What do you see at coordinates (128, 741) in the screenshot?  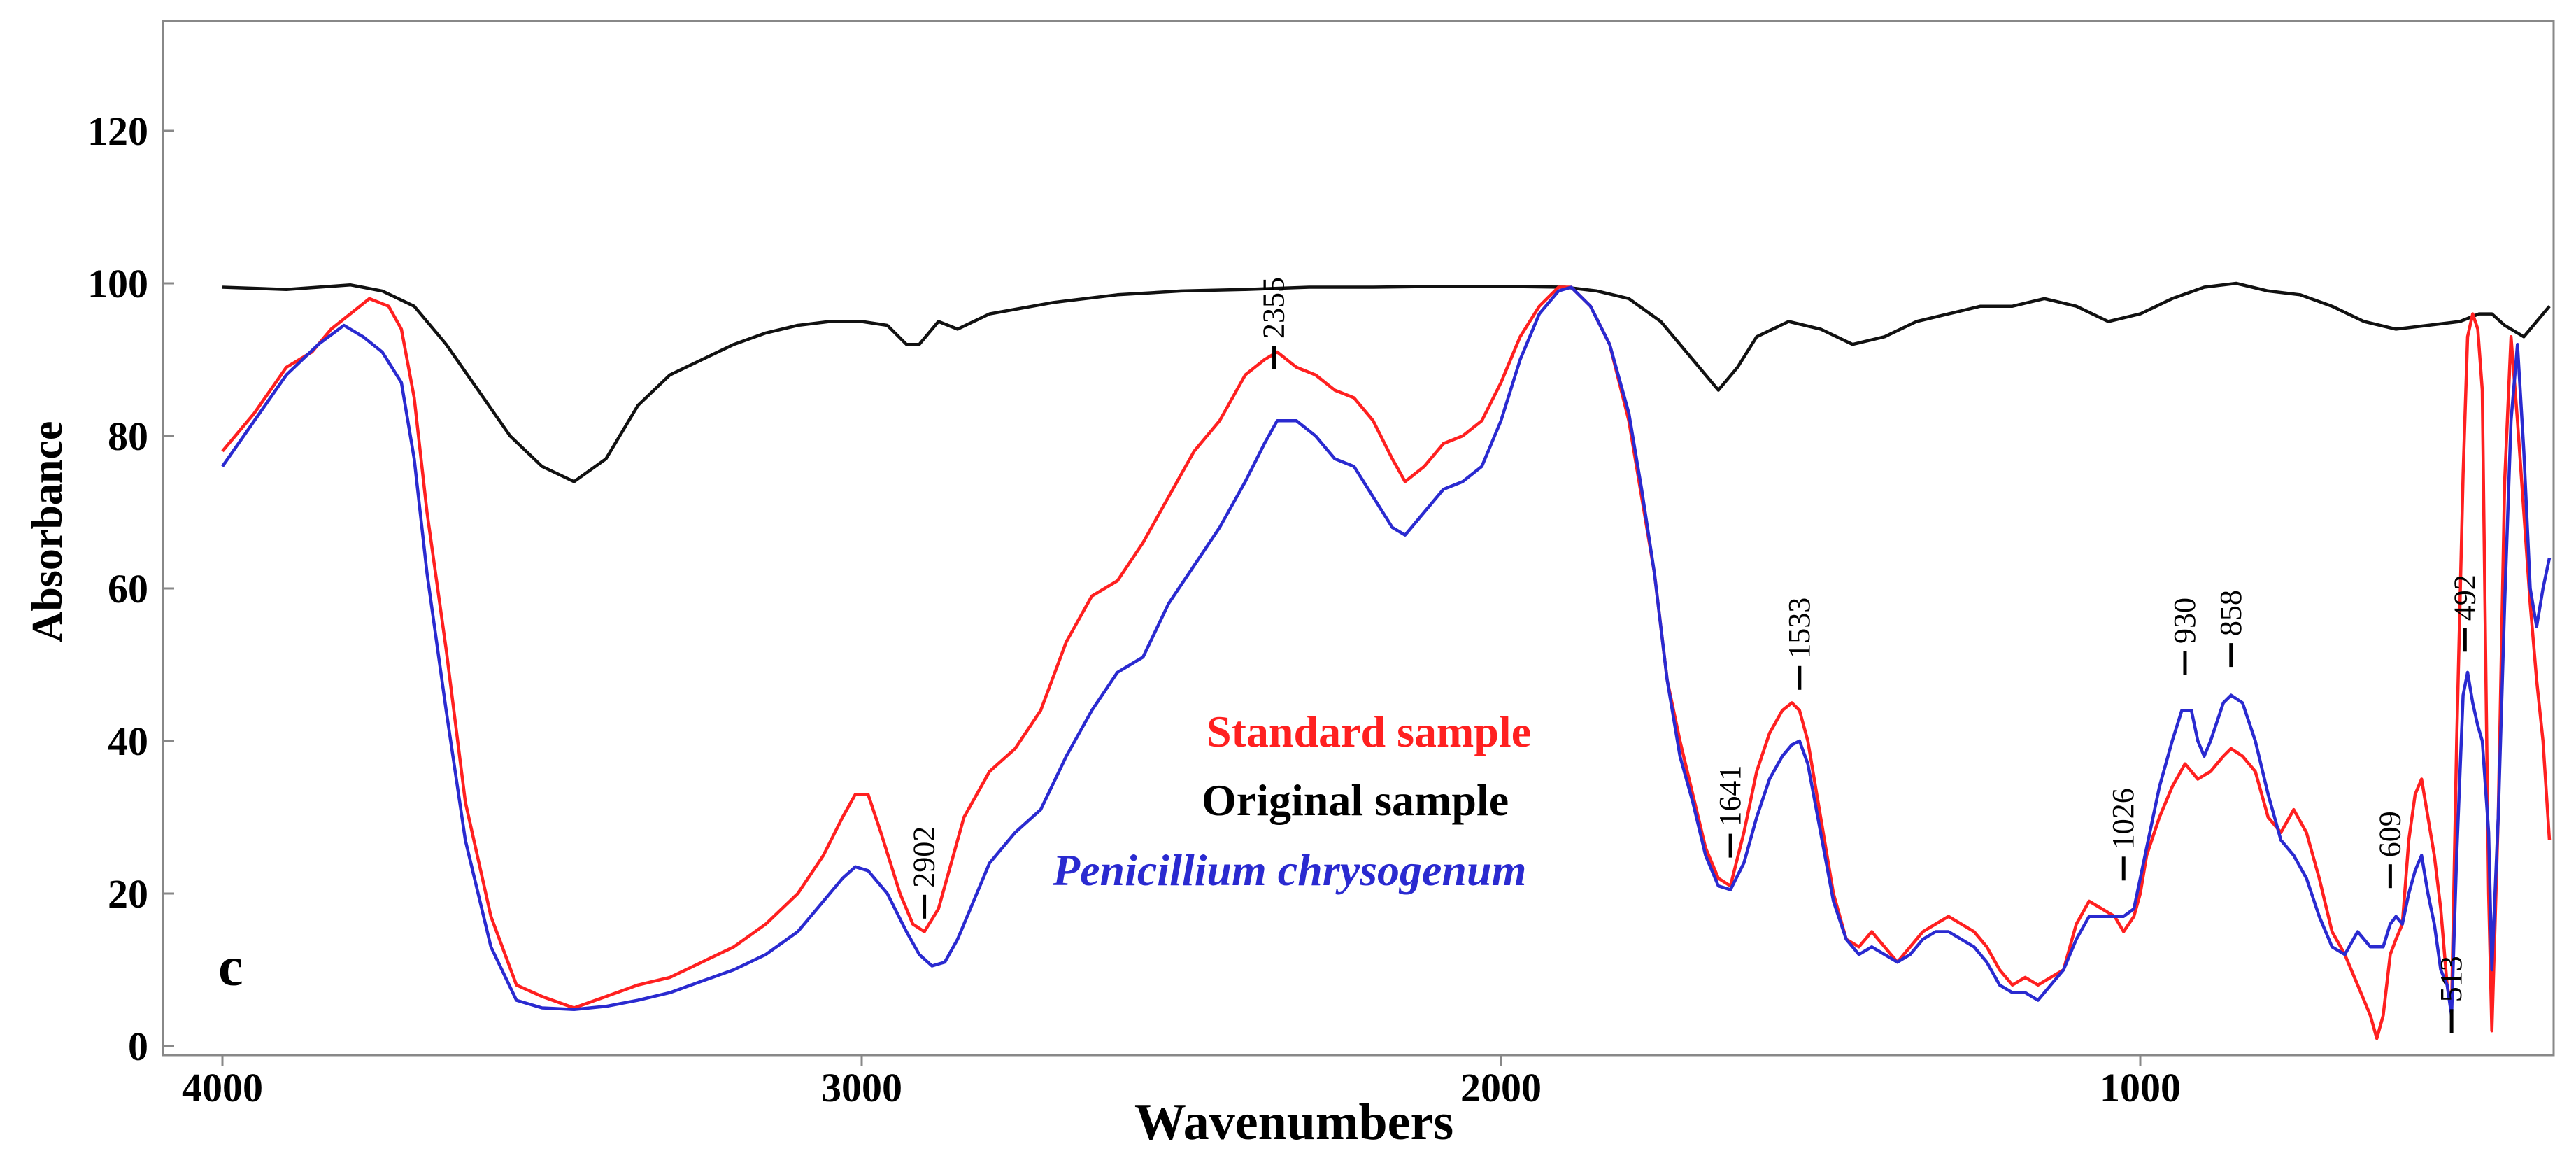 I see `y-tick-label: 40` at bounding box center [128, 741].